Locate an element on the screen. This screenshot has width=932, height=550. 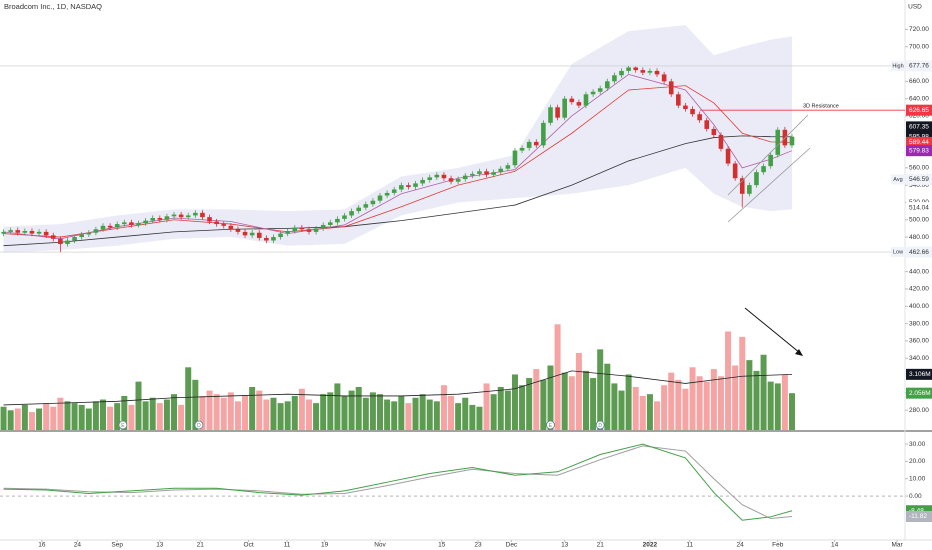
y-tick-label: 380.00 is located at coordinates (919, 323).